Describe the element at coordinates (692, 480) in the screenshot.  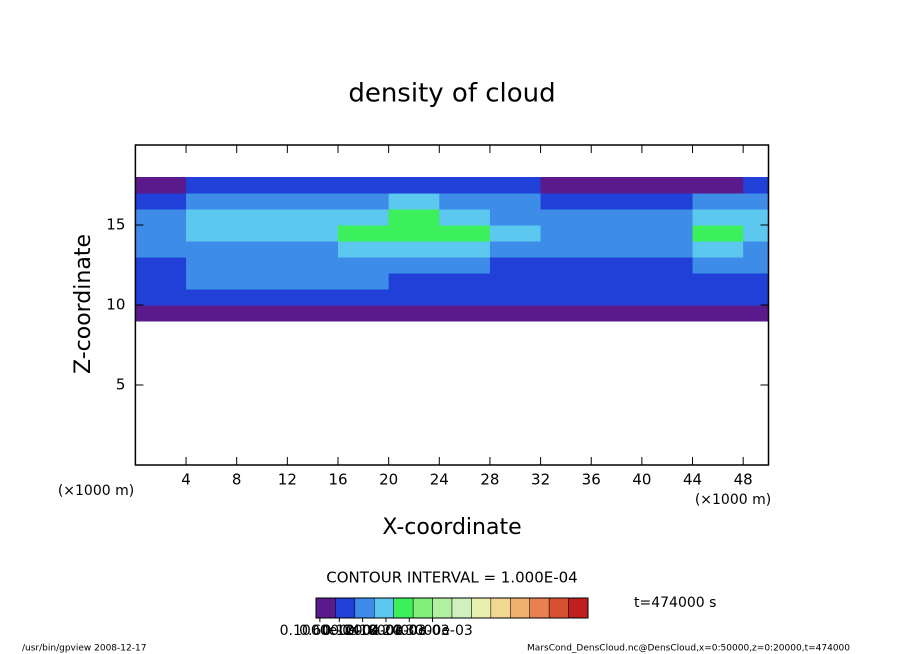
I see `x-tick-label: 44` at that location.